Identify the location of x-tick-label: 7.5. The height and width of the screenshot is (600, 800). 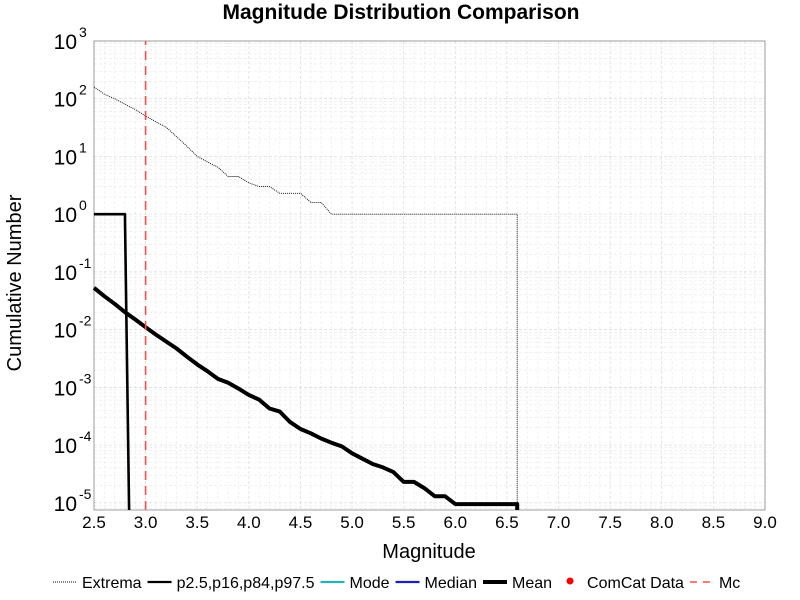
(610, 522).